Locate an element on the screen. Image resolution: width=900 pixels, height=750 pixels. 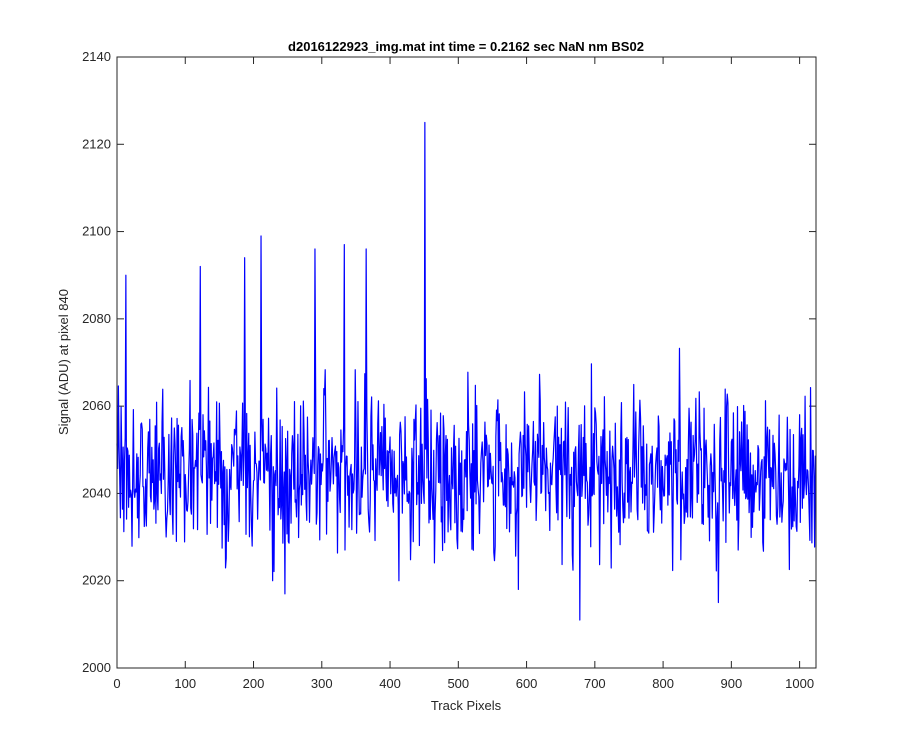
y-tick-label: 2100 is located at coordinates (96, 231).